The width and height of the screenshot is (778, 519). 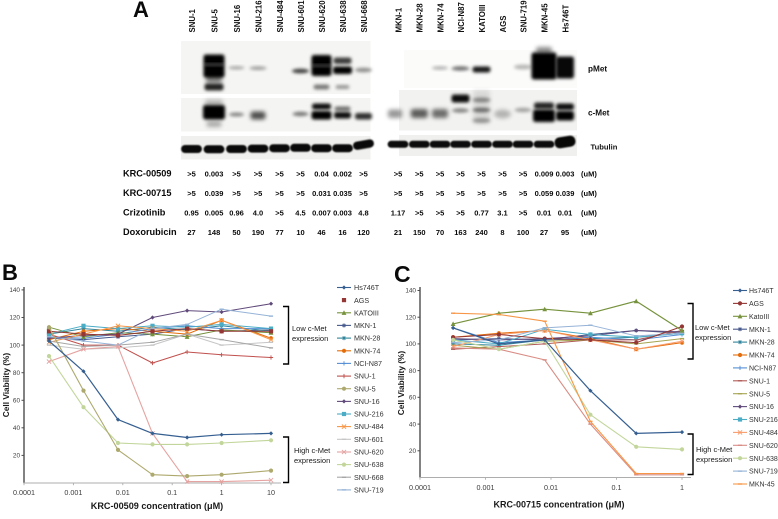 I want to click on svg-text: 8, so click(x=502, y=232).